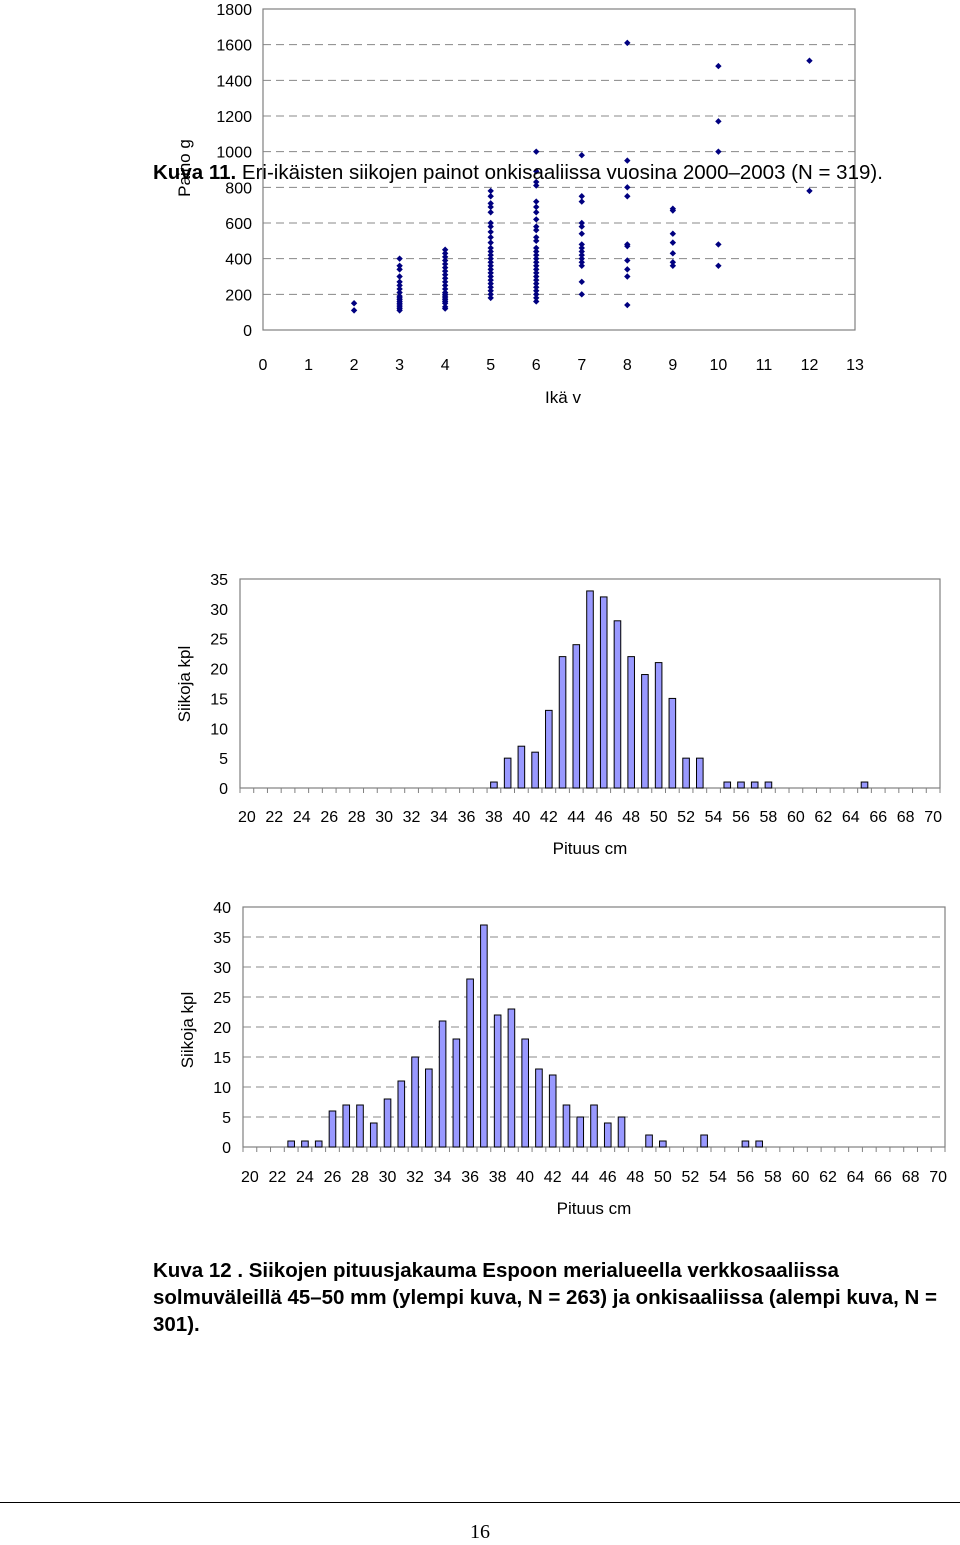 This screenshot has height=1545, width=960. Describe the element at coordinates (222, 1058) in the screenshot. I see `y-tick-label: 15` at that location.